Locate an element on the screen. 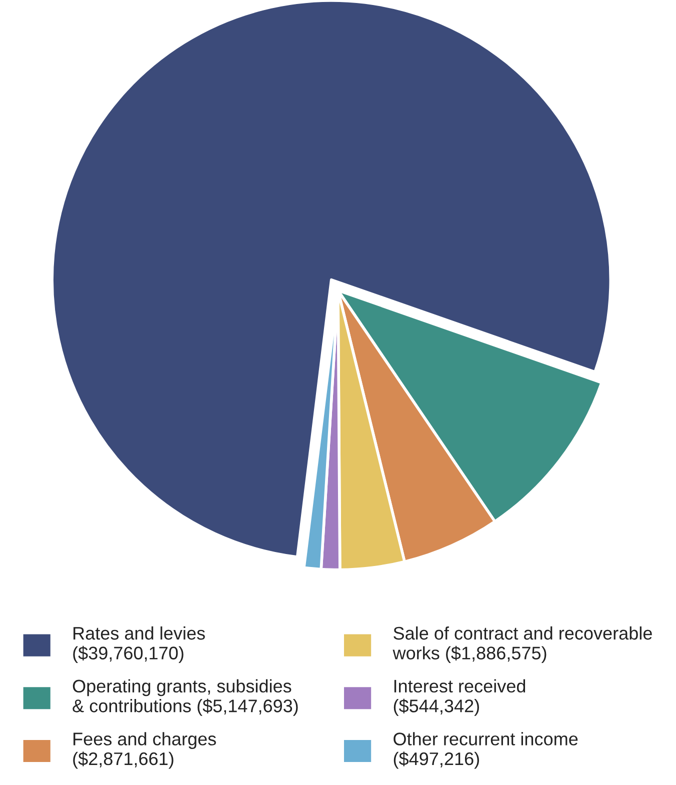 The image size is (676, 785). legend-label: Operating grants, subsidies & contributions ($5,147,693) is located at coordinates (185, 697).